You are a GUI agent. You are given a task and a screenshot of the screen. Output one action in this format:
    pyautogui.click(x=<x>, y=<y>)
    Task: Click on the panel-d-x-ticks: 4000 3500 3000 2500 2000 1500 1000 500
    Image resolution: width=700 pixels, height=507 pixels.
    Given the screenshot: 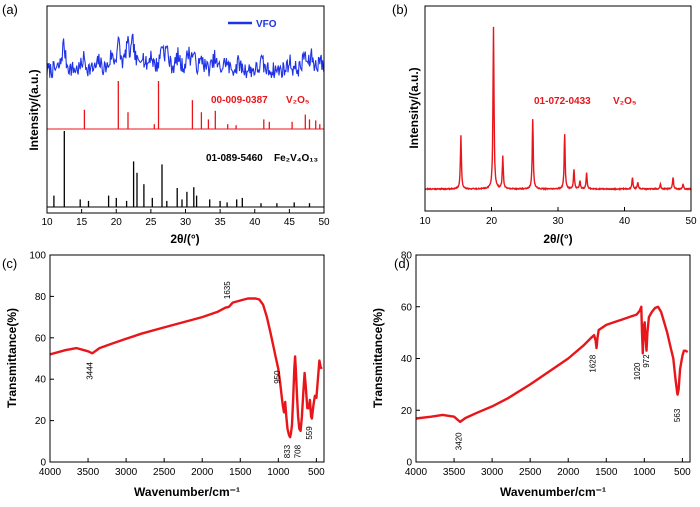 What is the action you would take?
    pyautogui.click(x=548, y=468)
    